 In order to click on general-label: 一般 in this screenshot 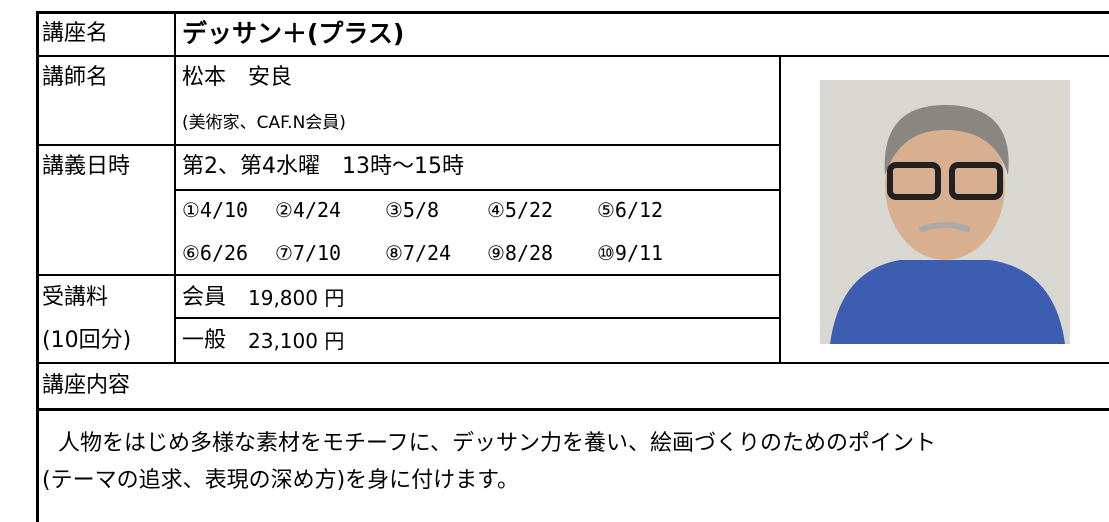, I will do `click(204, 340)`.